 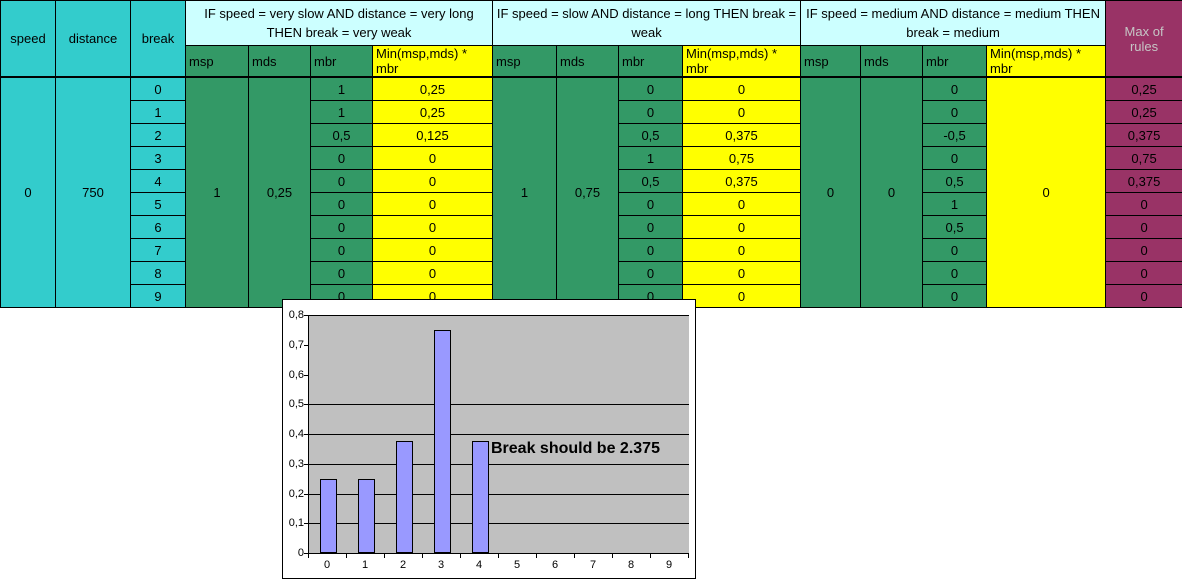 I want to click on rule2-mbr-header: mbr, so click(x=650, y=61).